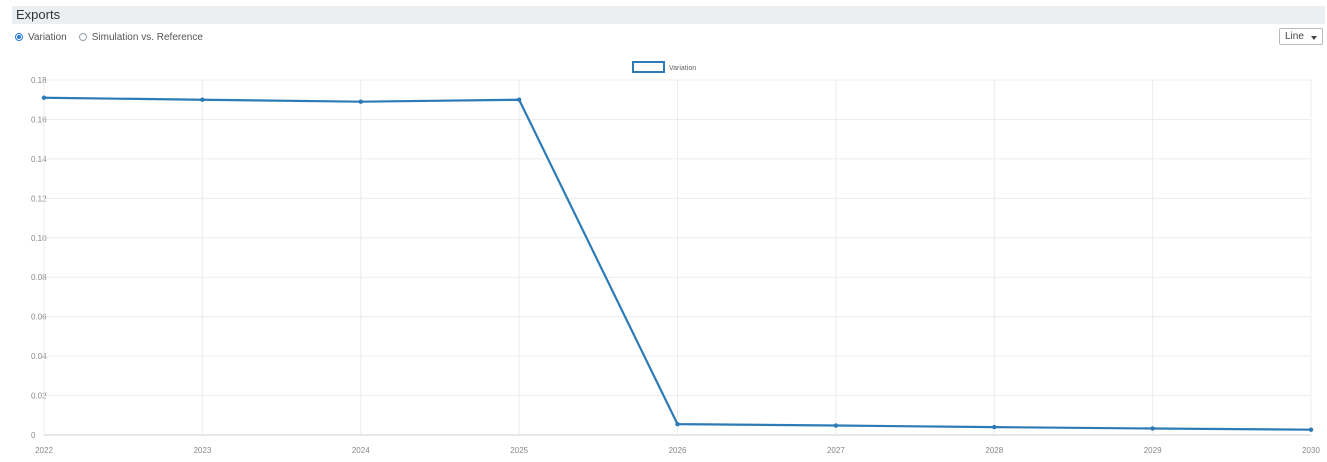 The height and width of the screenshot is (462, 1327). What do you see at coordinates (47, 37) in the screenshot?
I see `radio-variation-label: Variation` at bounding box center [47, 37].